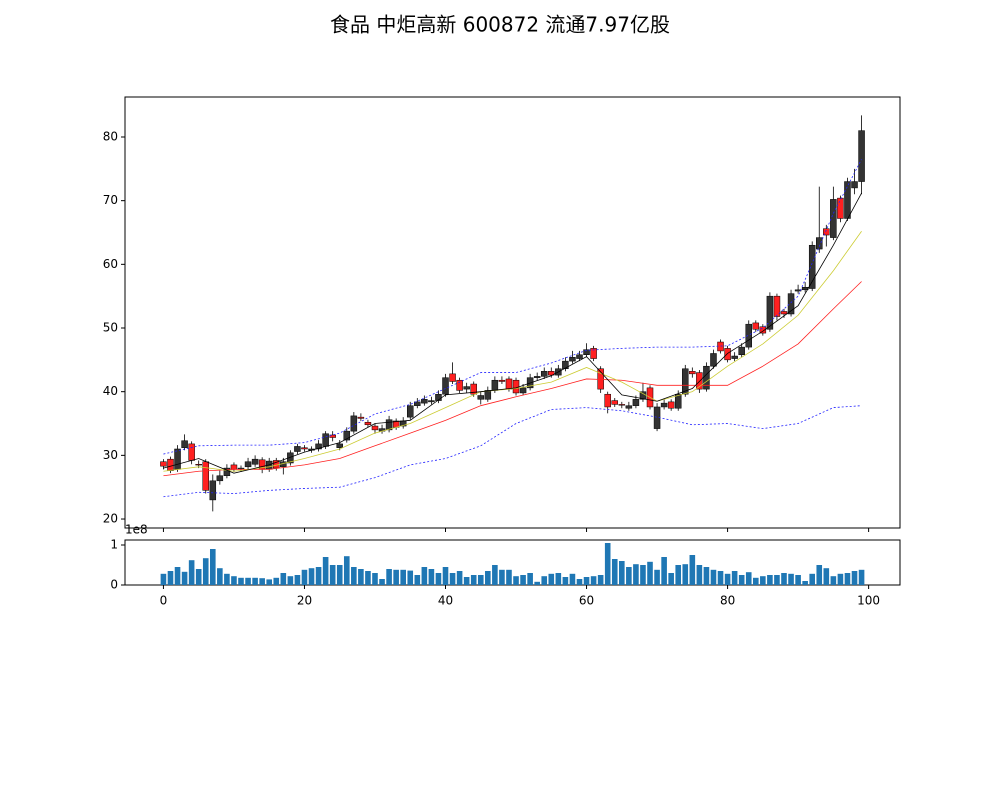 This screenshot has width=1000, height=800. Describe the element at coordinates (304, 601) in the screenshot. I see `x-tick-label: 20` at that location.